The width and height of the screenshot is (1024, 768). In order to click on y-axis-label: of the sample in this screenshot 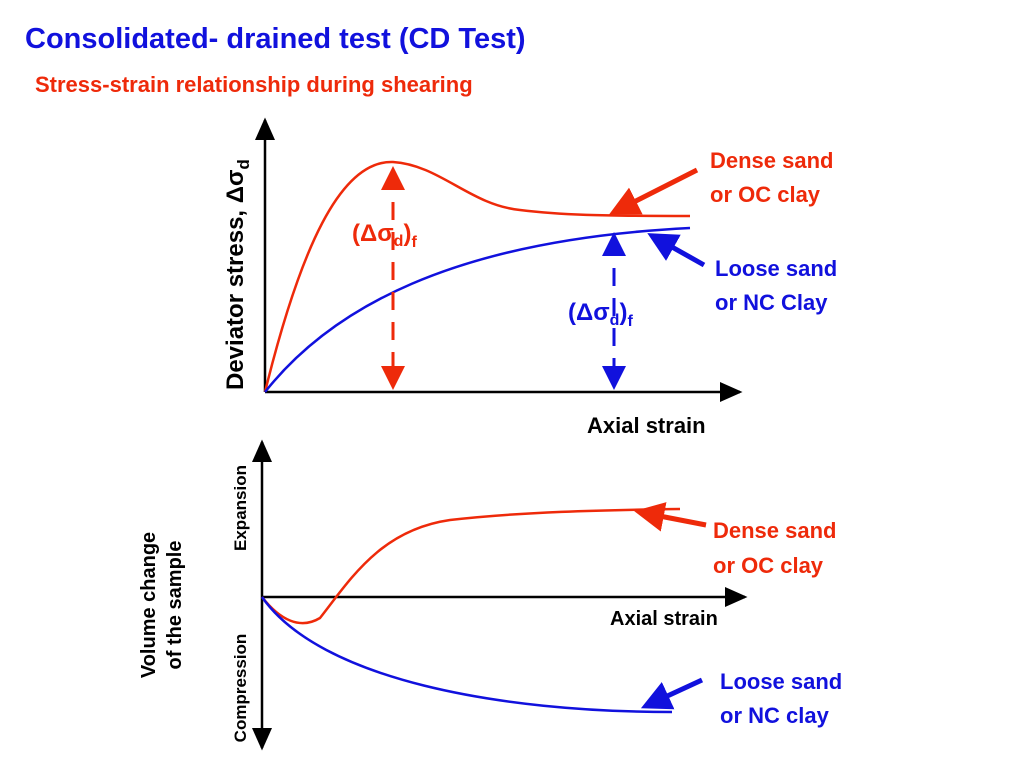, I will do `click(175, 605)`.